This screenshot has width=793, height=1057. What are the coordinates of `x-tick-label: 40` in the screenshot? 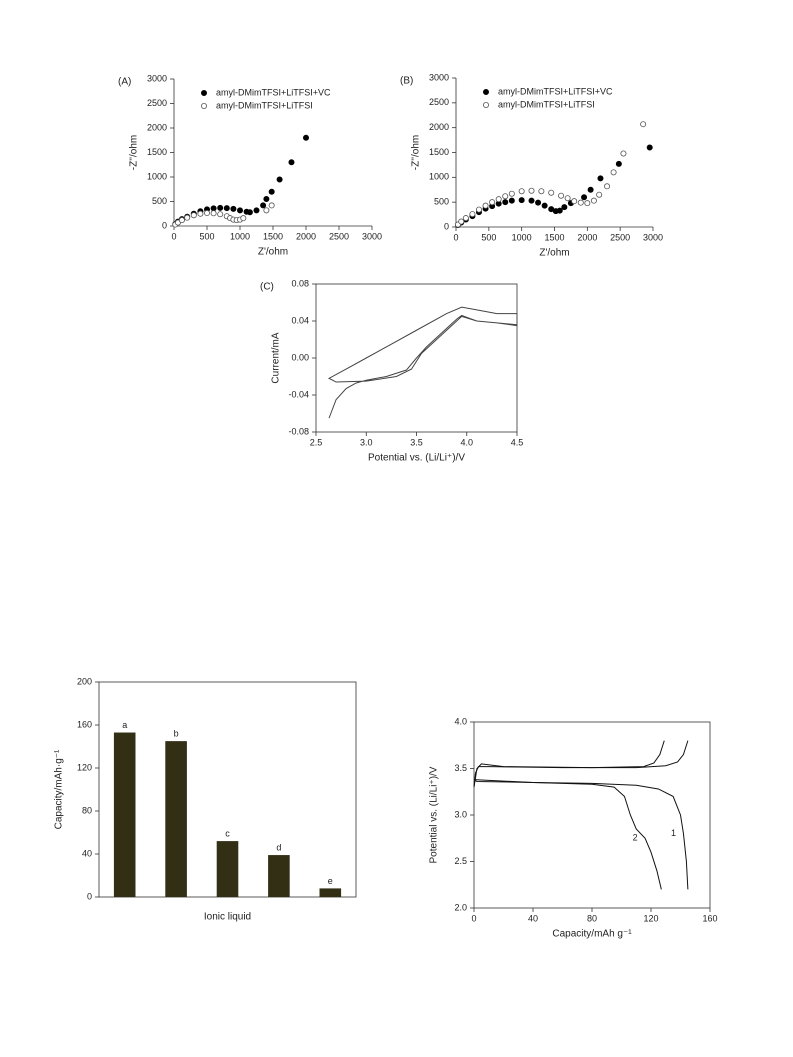 It's located at (533, 918).